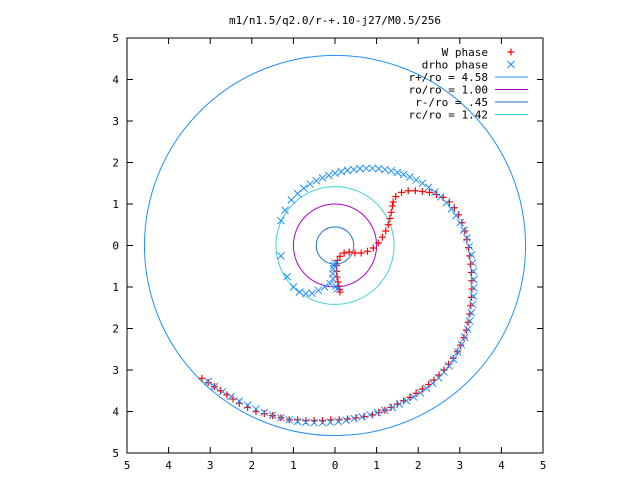 The image size is (640, 480). Describe the element at coordinates (127, 465) in the screenshot. I see `x-tick-label: 5` at that location.